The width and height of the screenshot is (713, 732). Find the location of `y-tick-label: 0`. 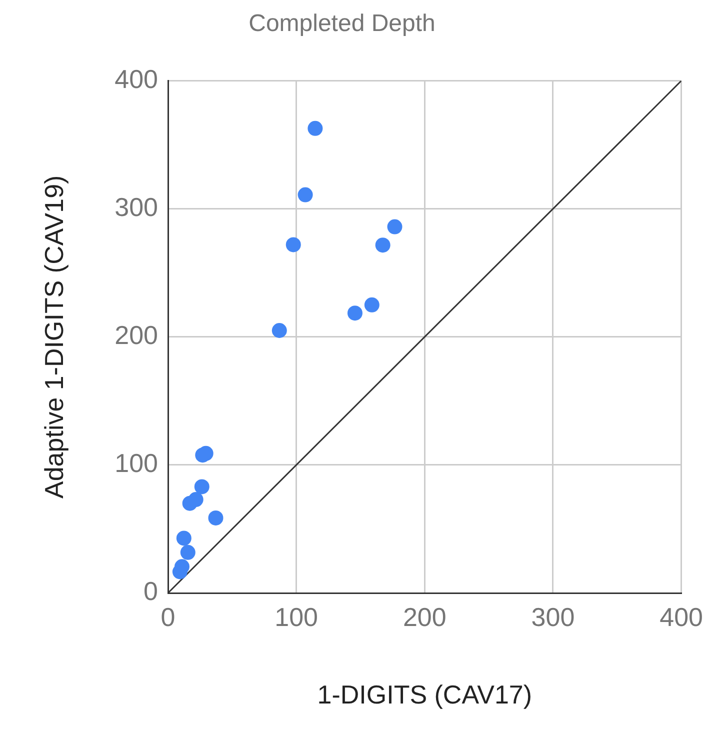

y-tick-label: 0 is located at coordinates (151, 591).